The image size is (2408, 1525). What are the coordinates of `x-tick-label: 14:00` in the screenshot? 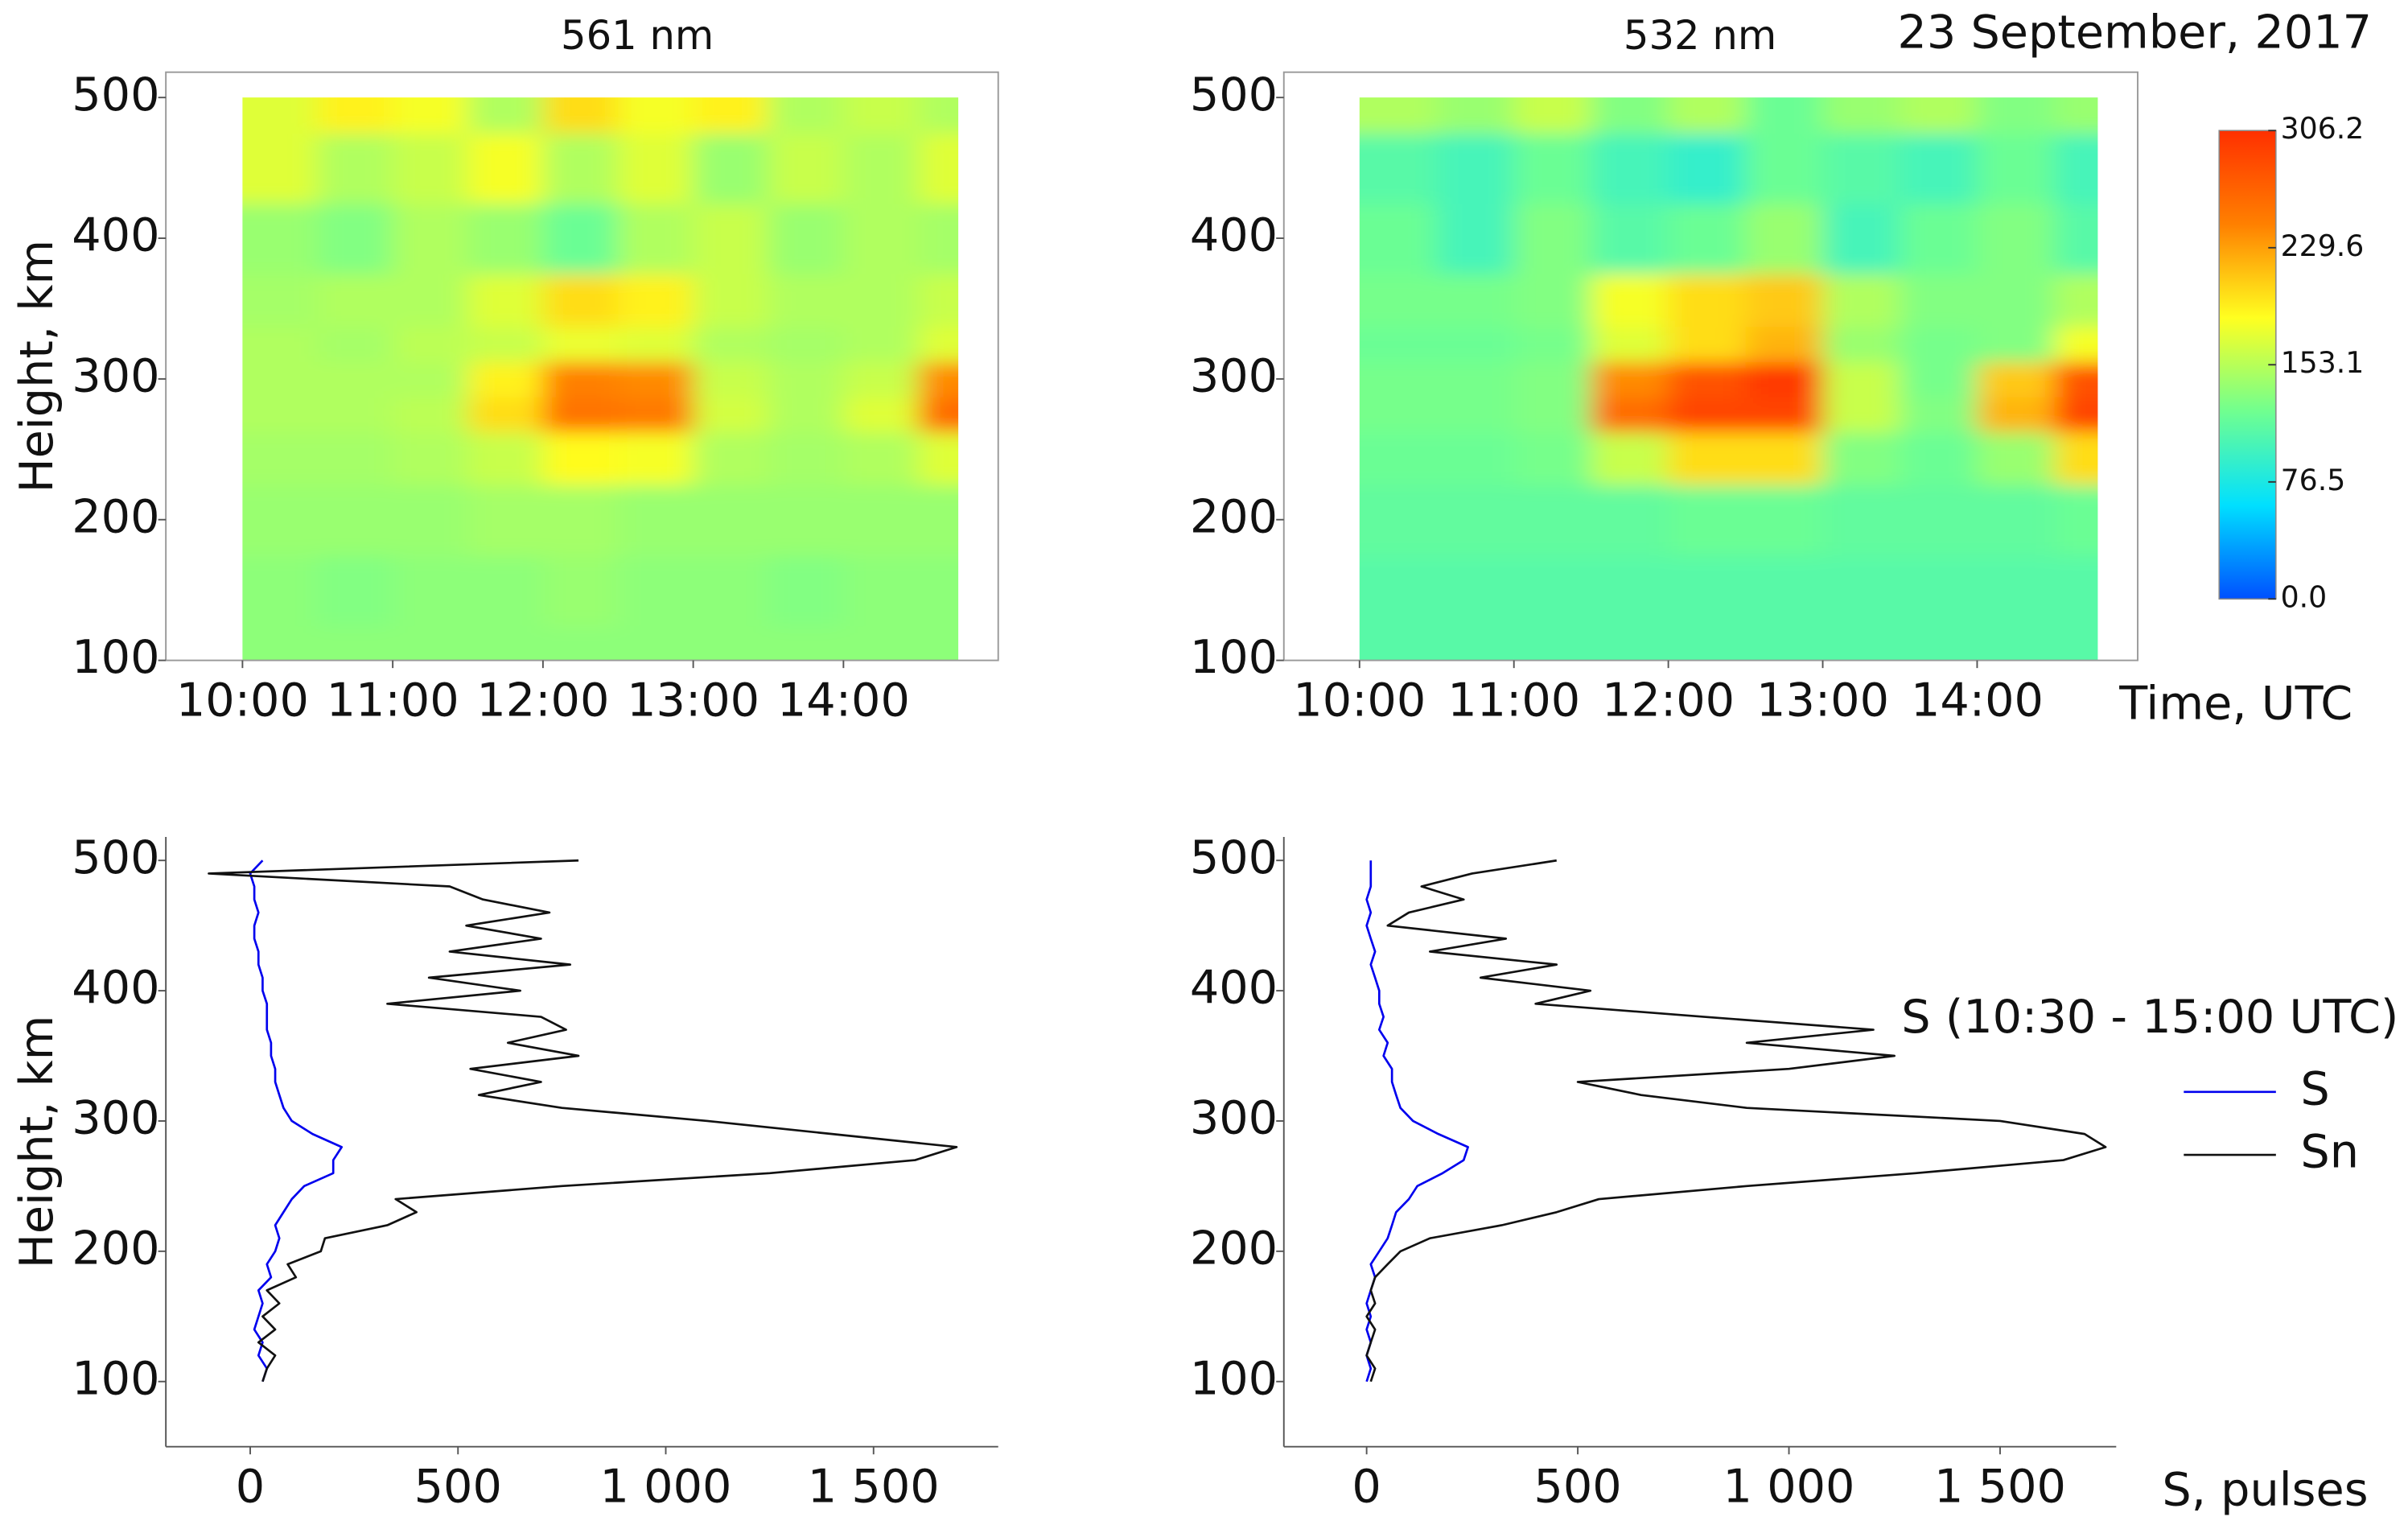 It's located at (1977, 701).